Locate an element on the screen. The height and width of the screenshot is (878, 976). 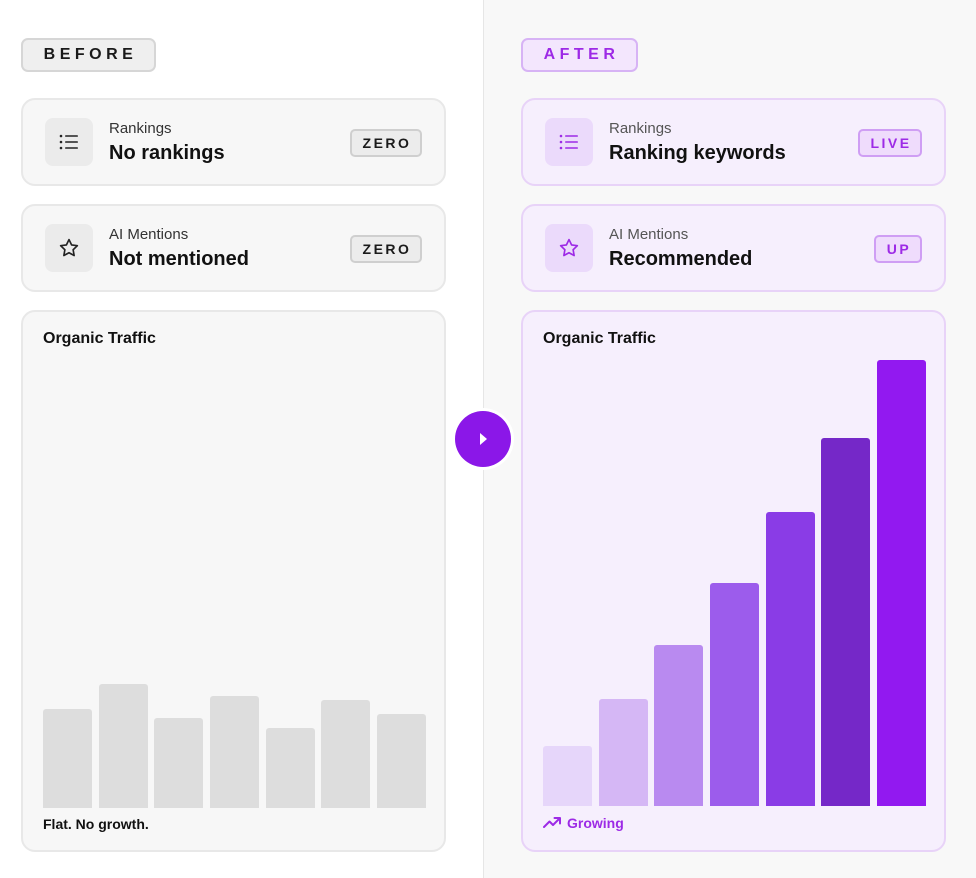
rankings-card-before: Rankings No rankings ZERO is located at coordinates (233, 142).